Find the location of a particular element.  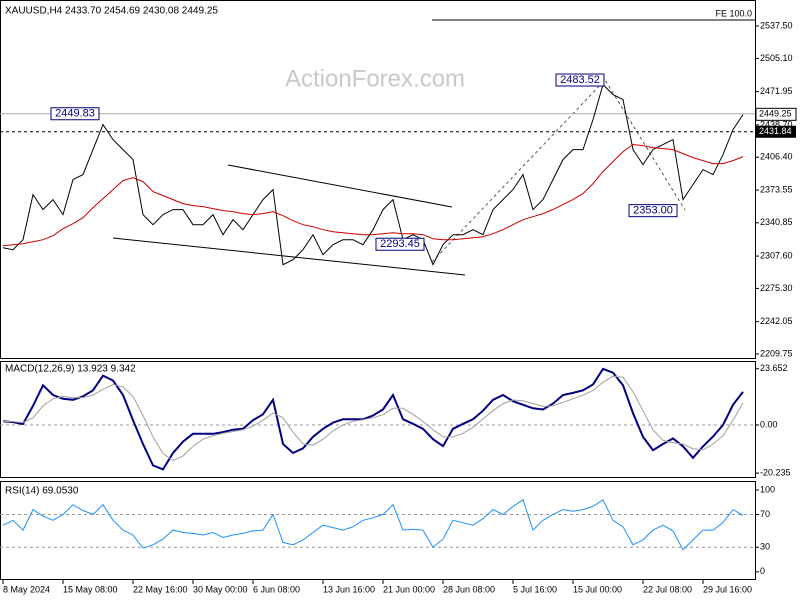

x-tick-label: 22 Jul 08:00 is located at coordinates (667, 589).